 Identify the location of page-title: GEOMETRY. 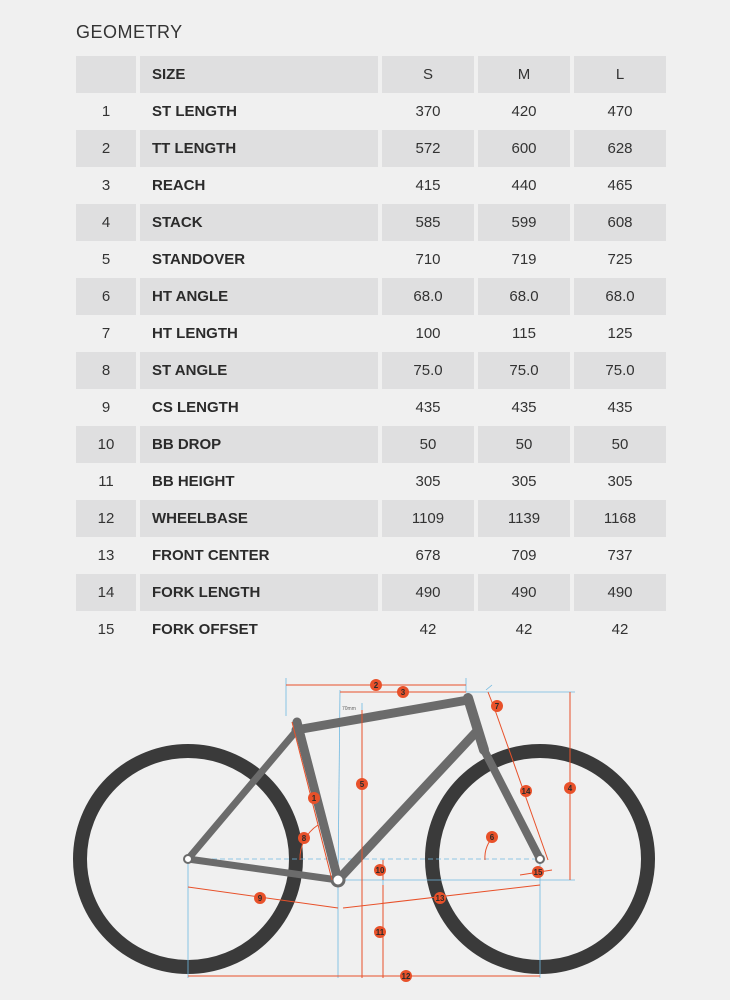
(129, 32).